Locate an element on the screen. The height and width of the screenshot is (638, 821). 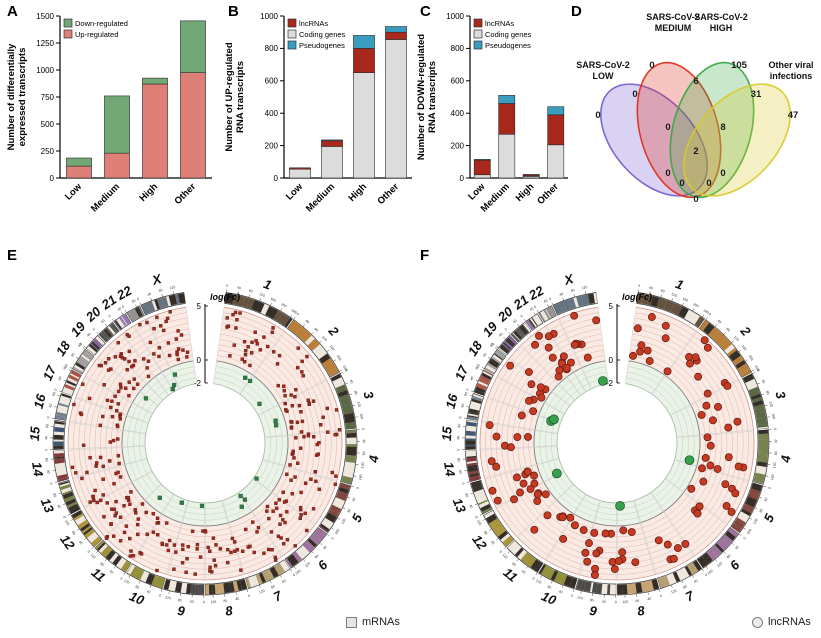
panel-e-letter: E is located at coordinates (12, 255).